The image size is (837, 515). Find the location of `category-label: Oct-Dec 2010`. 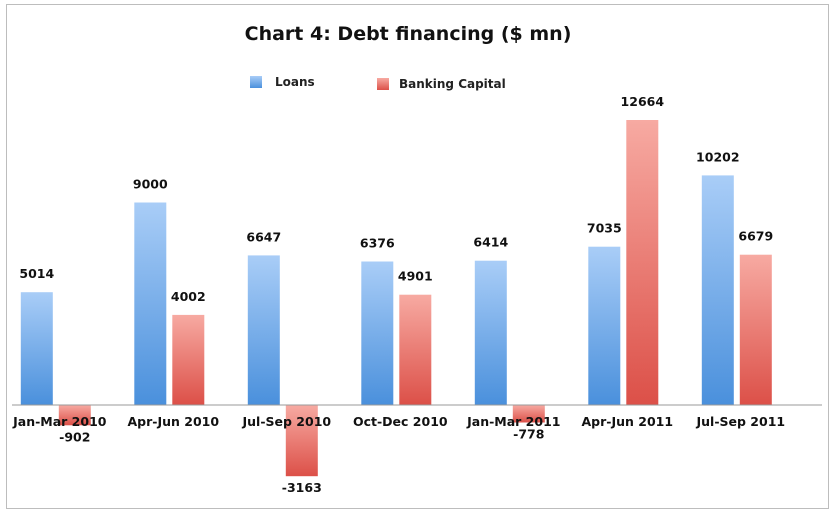

category-label: Oct-Dec 2010 is located at coordinates (400, 421).